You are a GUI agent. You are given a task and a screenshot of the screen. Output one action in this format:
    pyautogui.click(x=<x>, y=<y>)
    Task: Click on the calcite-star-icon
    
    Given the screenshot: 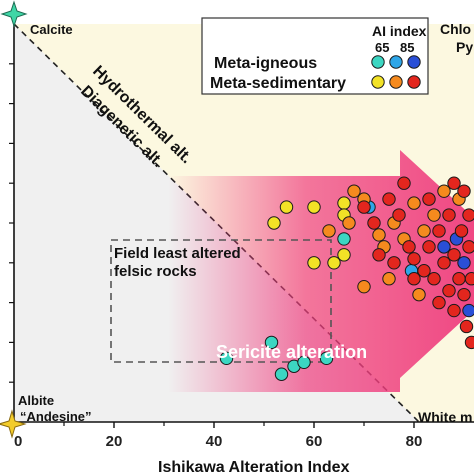 What is the action you would take?
    pyautogui.click(x=14, y=14)
    